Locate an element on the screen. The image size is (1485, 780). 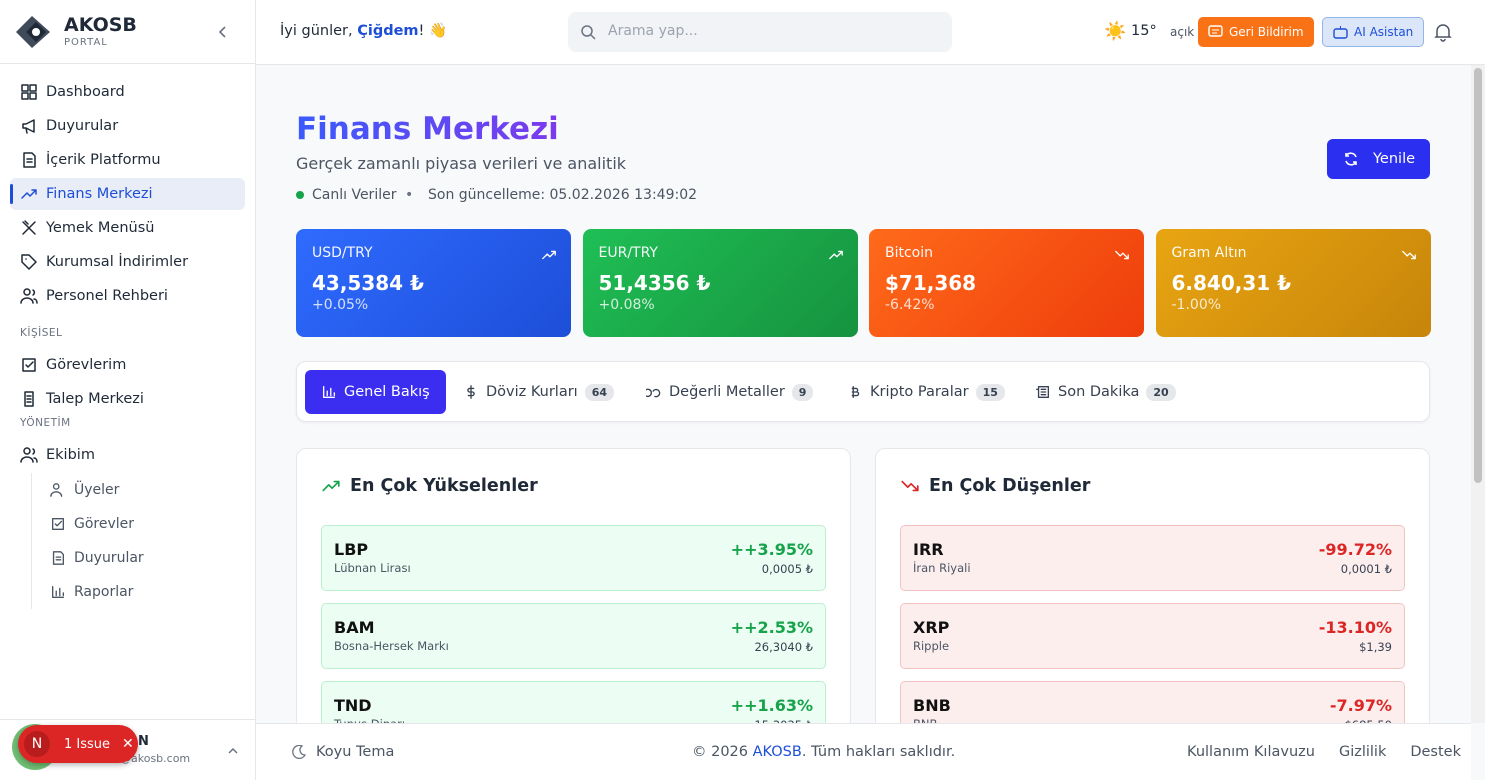
row-code: IRR is located at coordinates (928, 549).